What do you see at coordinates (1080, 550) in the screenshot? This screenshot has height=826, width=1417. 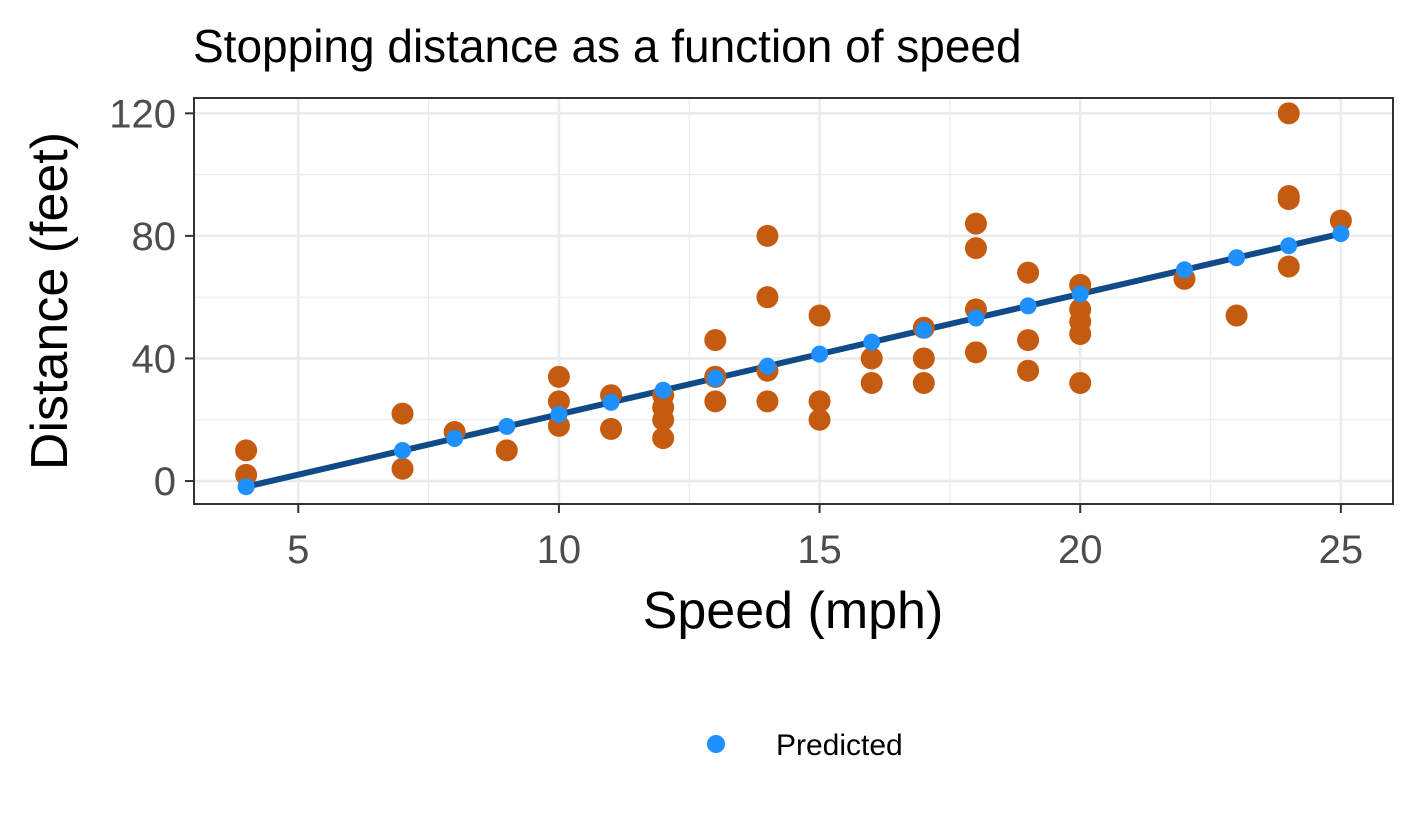 I see `x-tick-label: 20` at bounding box center [1080, 550].